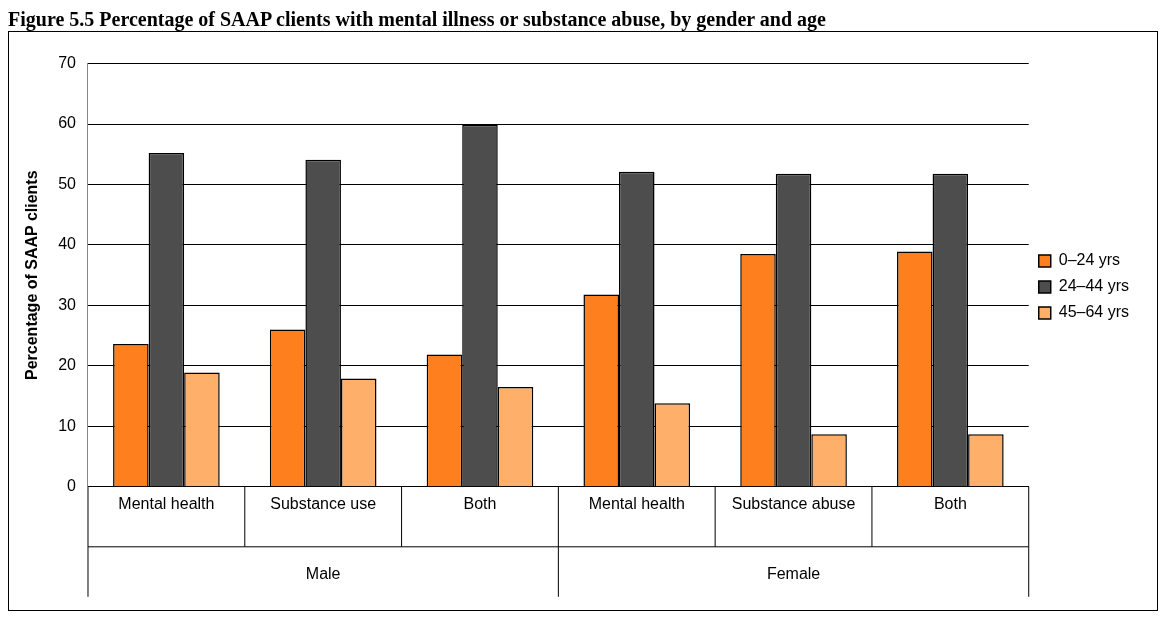 This screenshot has height=623, width=1168. Describe the element at coordinates (1093, 312) in the screenshot. I see `legend-label: 45–64 yrs` at that location.